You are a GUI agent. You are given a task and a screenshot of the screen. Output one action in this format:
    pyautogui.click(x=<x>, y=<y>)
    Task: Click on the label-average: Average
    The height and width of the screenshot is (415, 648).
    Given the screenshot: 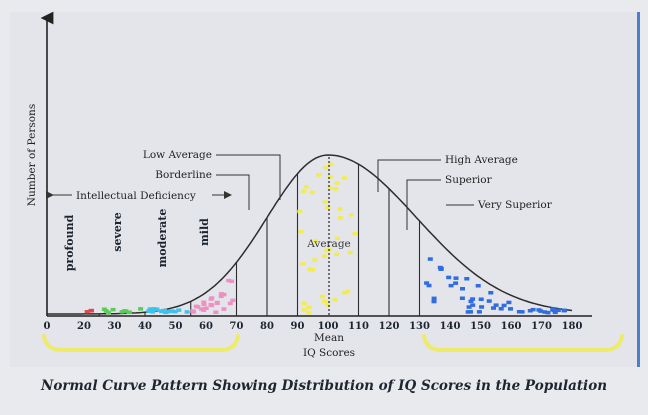 What is the action you would take?
    pyautogui.click(x=328, y=244)
    